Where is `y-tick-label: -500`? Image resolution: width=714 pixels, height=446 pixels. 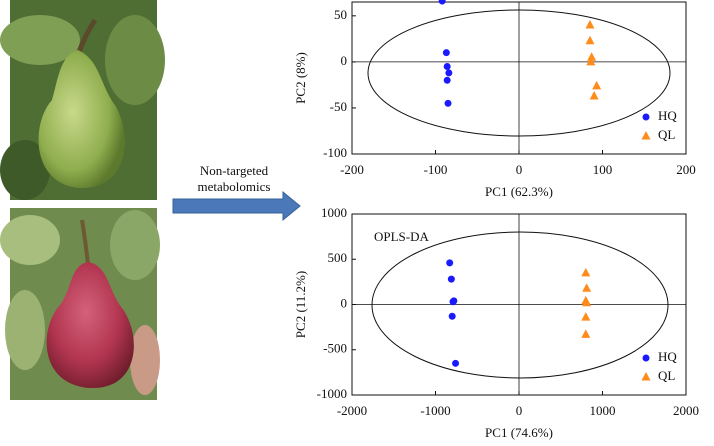 y-tick-label: -500 is located at coordinates (335, 348).